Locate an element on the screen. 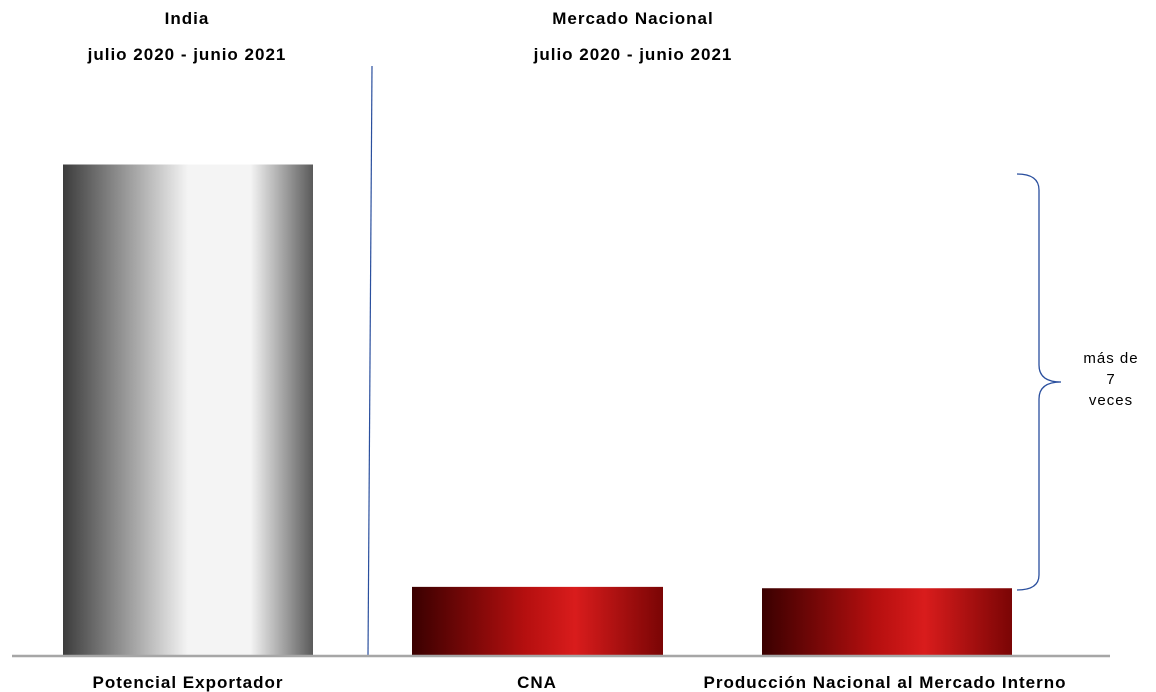  annotation-line2: 7 is located at coordinates (1110, 379).